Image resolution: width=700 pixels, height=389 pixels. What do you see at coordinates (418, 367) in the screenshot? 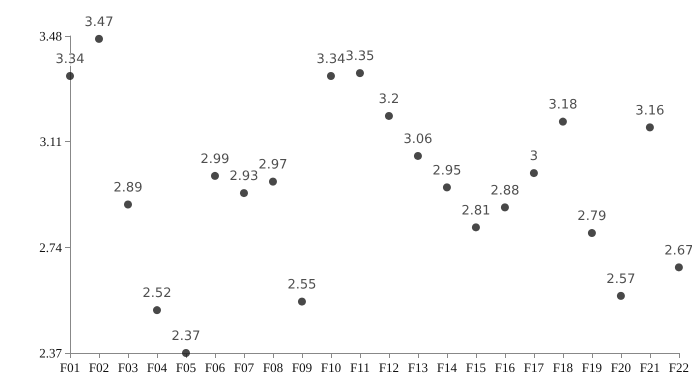
I see `x-tick-label: F13` at bounding box center [418, 367].